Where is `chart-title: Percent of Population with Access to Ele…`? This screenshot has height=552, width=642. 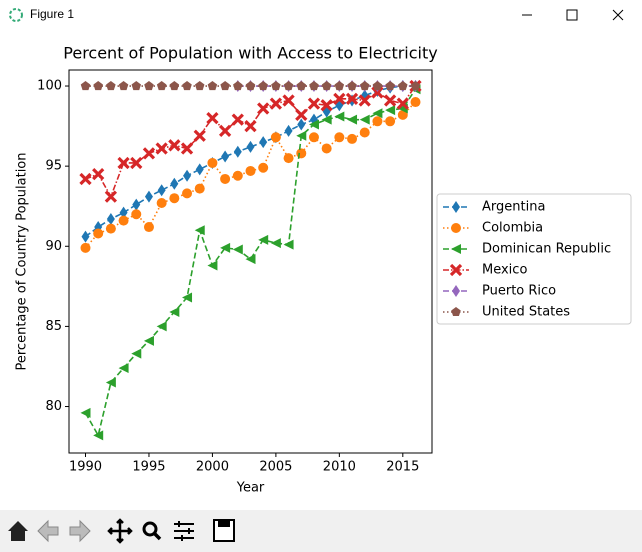 chart-title: Percent of Population with Access to Ele… is located at coordinates (250, 53).